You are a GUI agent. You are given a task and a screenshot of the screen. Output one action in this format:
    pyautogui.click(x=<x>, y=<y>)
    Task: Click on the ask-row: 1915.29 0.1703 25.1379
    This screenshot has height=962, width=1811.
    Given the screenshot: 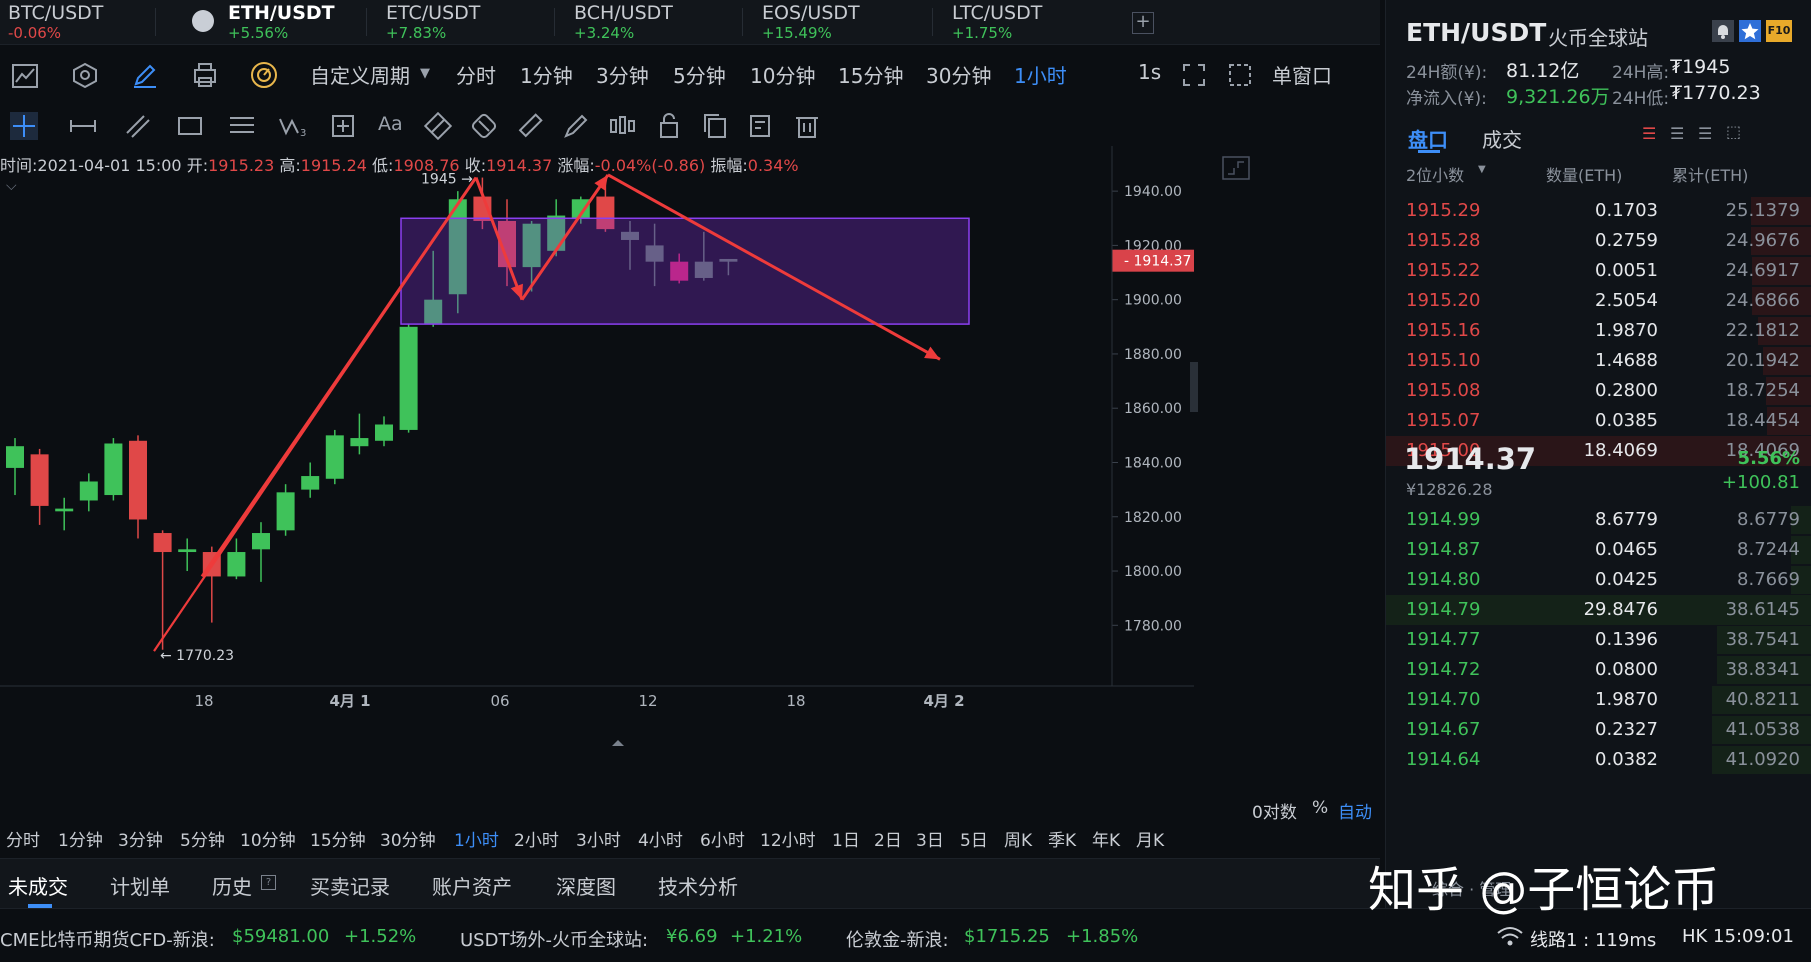 What is the action you would take?
    pyautogui.click(x=1598, y=211)
    